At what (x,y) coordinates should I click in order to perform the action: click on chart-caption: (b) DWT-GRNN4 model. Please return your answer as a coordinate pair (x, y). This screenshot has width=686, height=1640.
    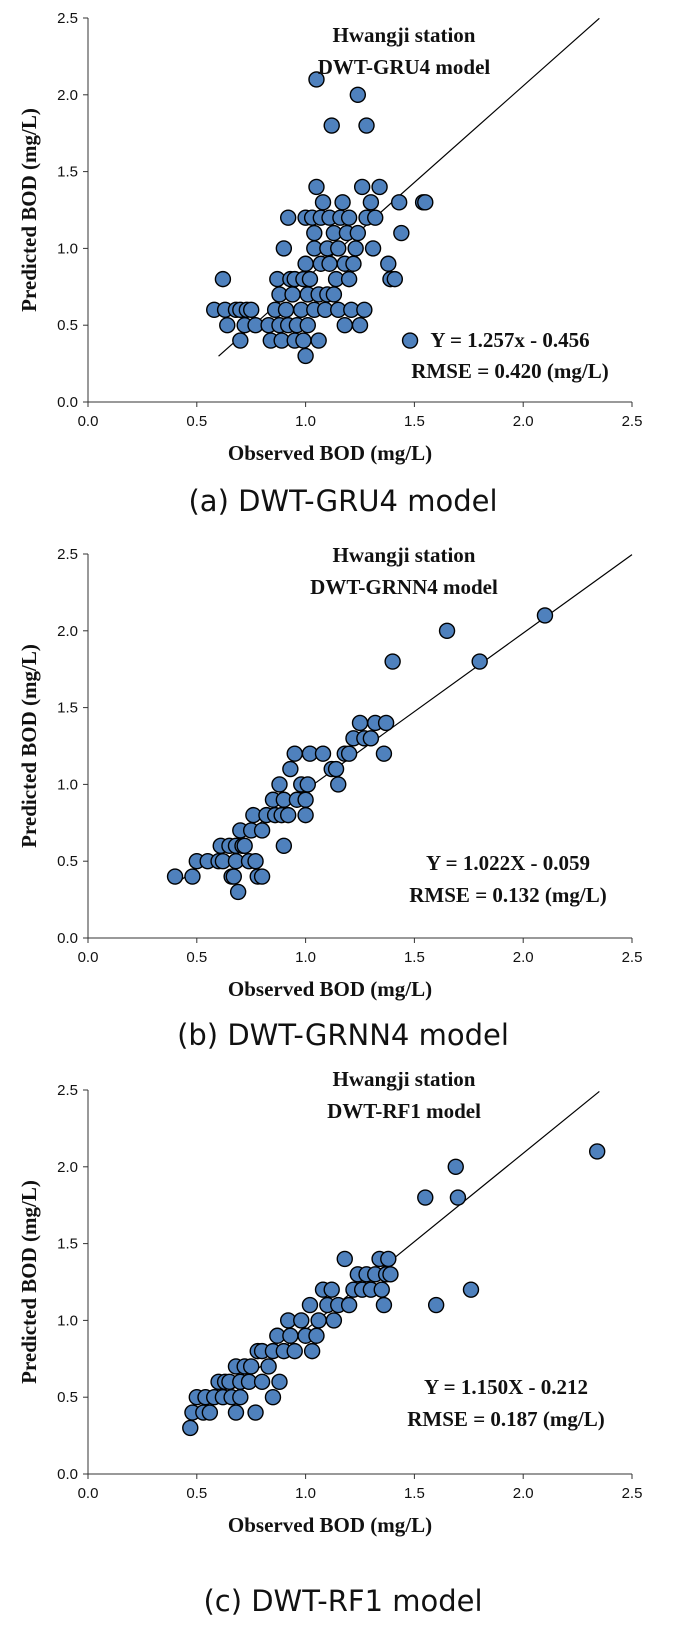
    Looking at the image, I should click on (343, 1035).